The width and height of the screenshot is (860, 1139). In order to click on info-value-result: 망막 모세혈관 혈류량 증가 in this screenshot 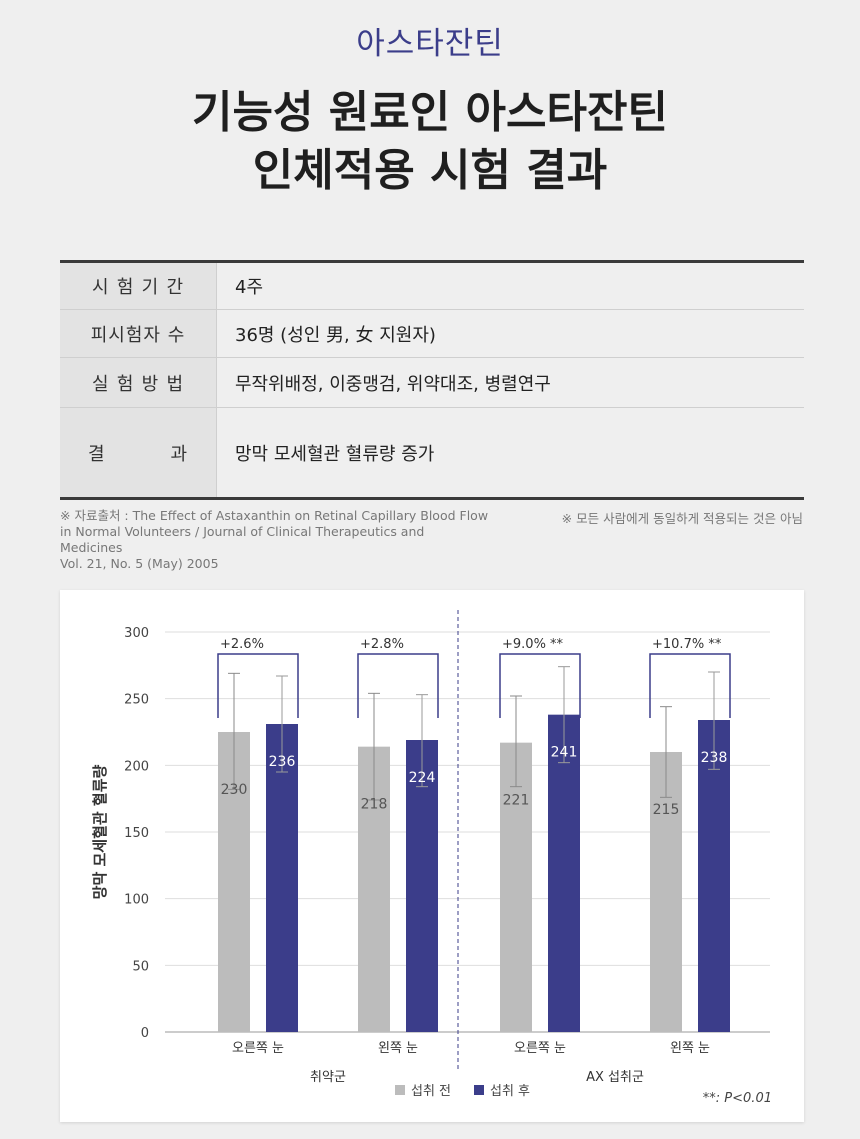, I will do `click(335, 454)`.